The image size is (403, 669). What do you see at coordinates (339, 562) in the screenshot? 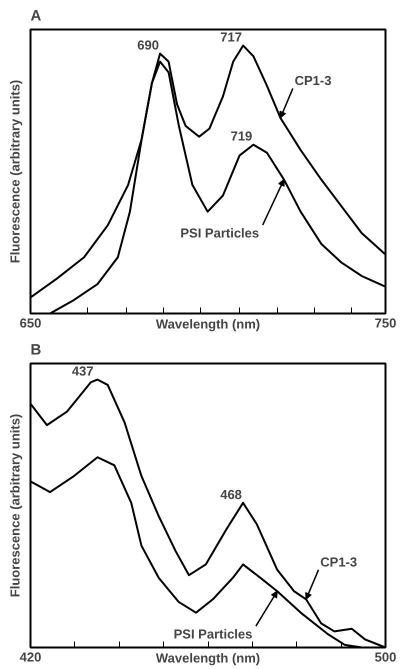
I see `text: CP1-3` at bounding box center [339, 562].